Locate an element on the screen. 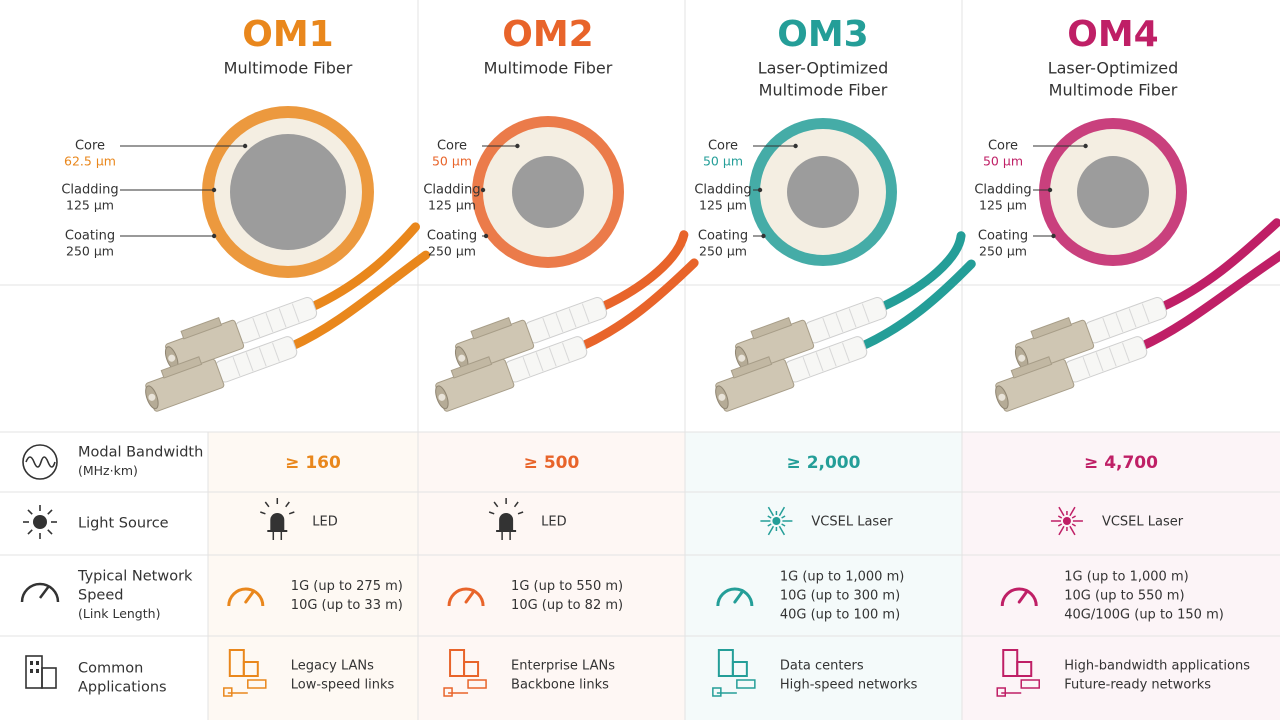 This screenshot has height=720, width=1280. fiber-name: OM4 is located at coordinates (1112, 34).